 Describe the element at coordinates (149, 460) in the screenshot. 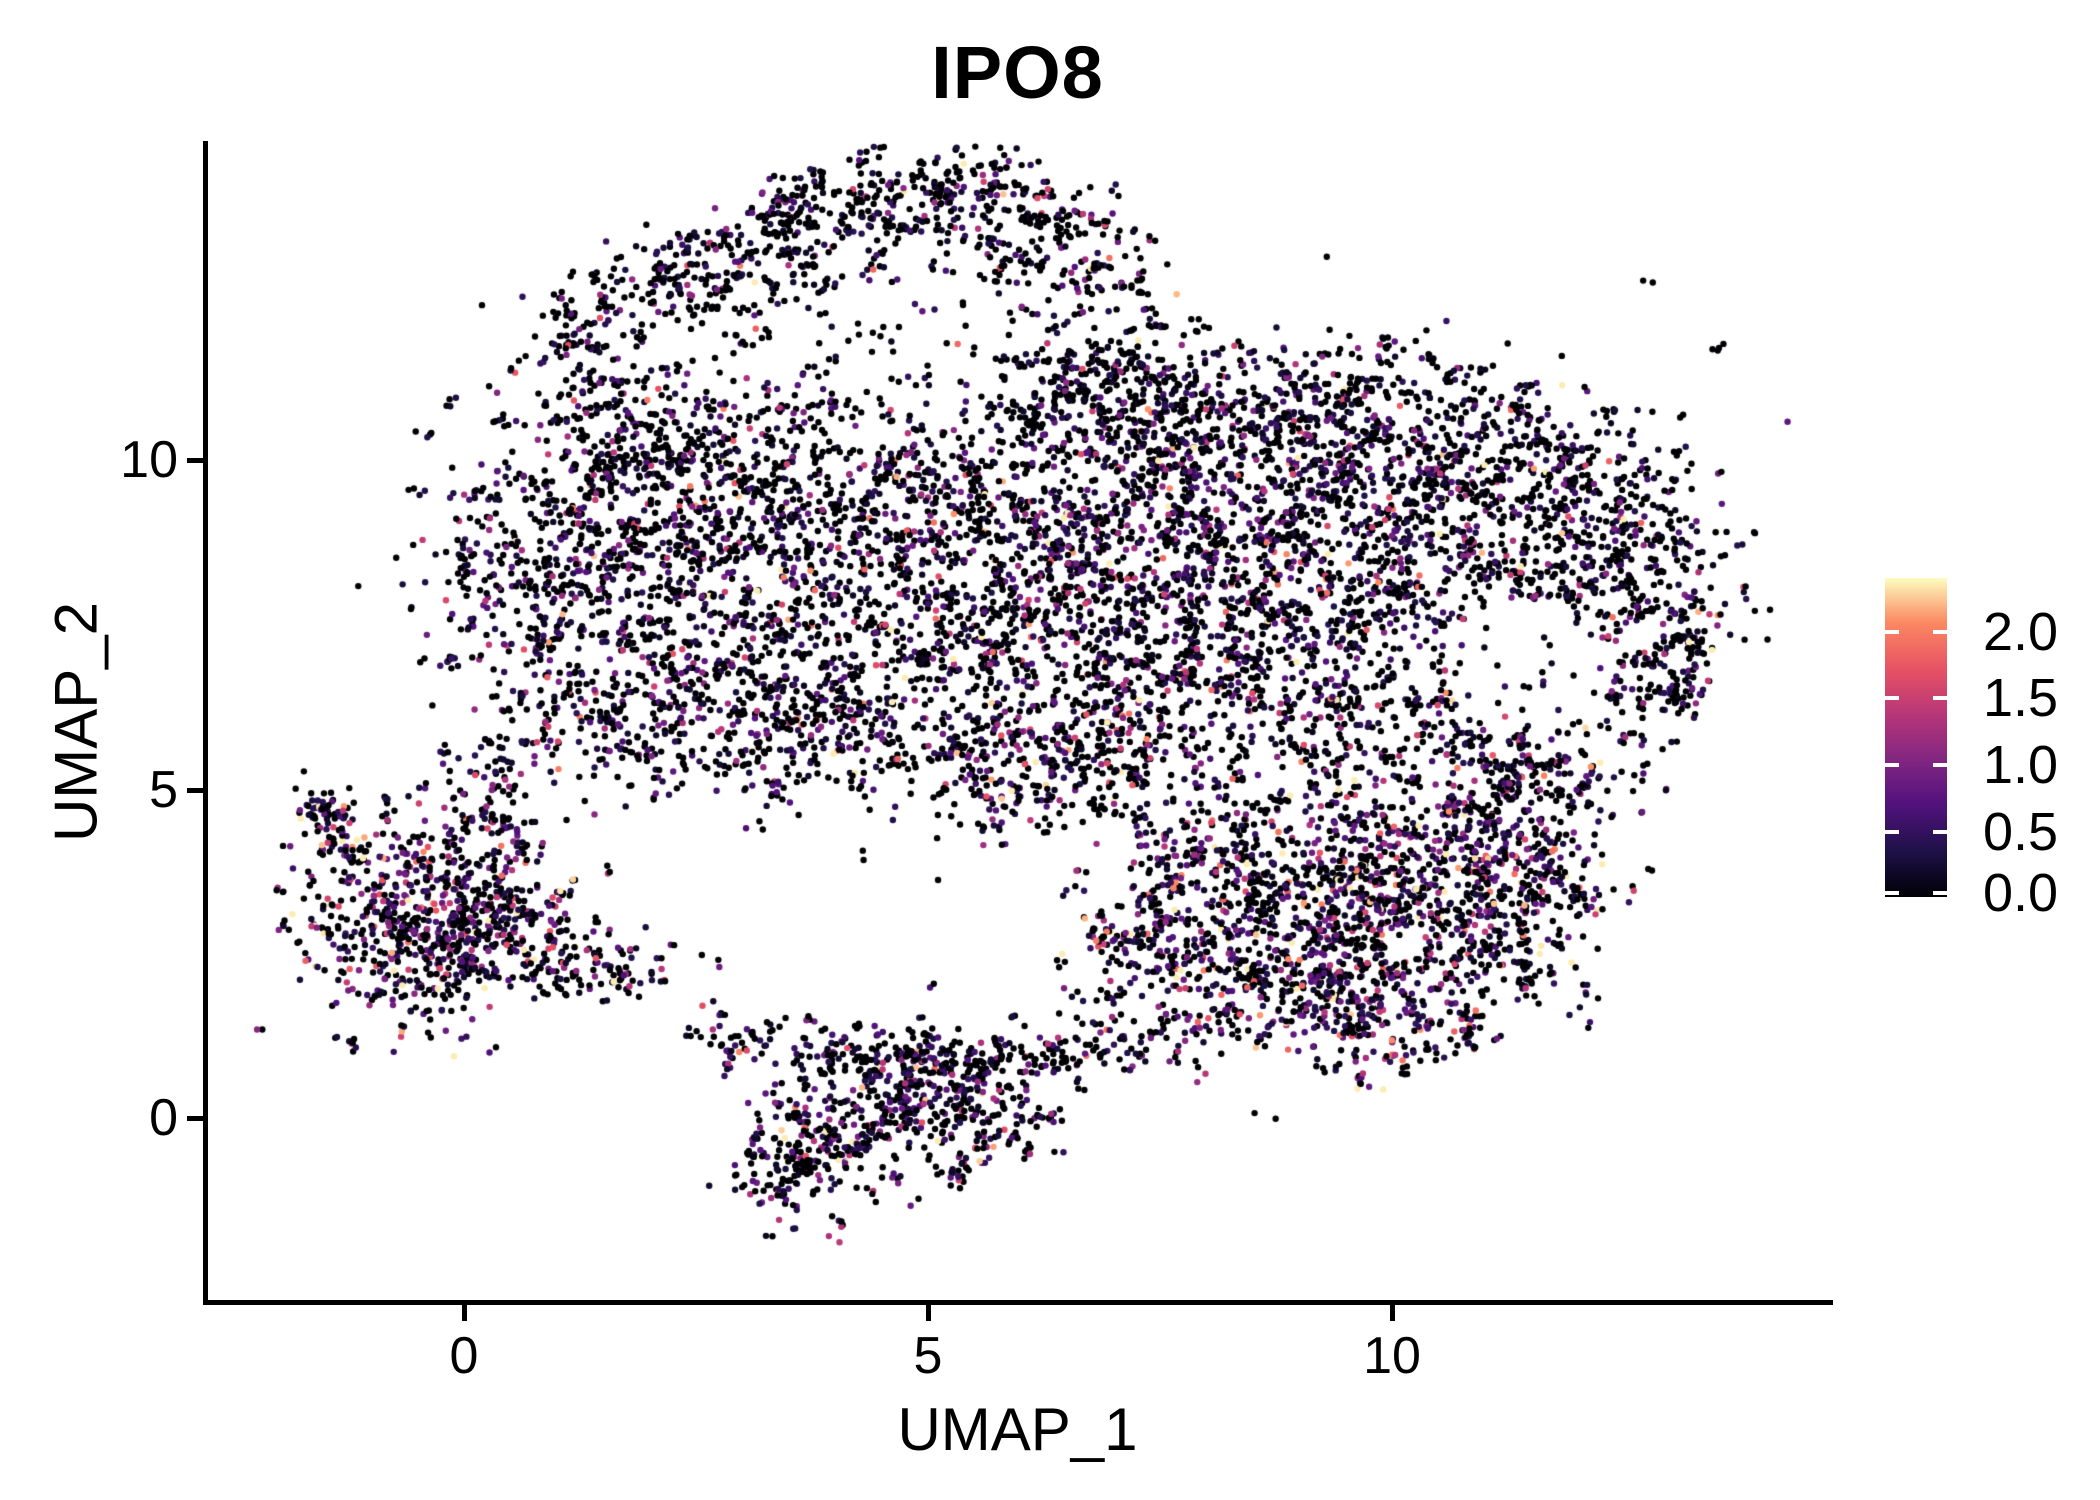

I see `y-tick-label: 10` at that location.